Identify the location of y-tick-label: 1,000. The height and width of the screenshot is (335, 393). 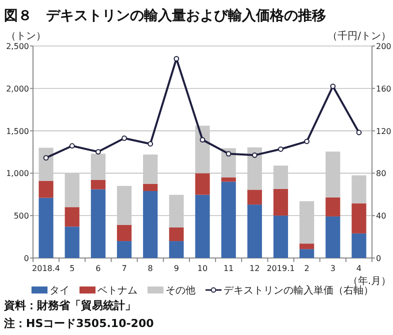
(17, 173).